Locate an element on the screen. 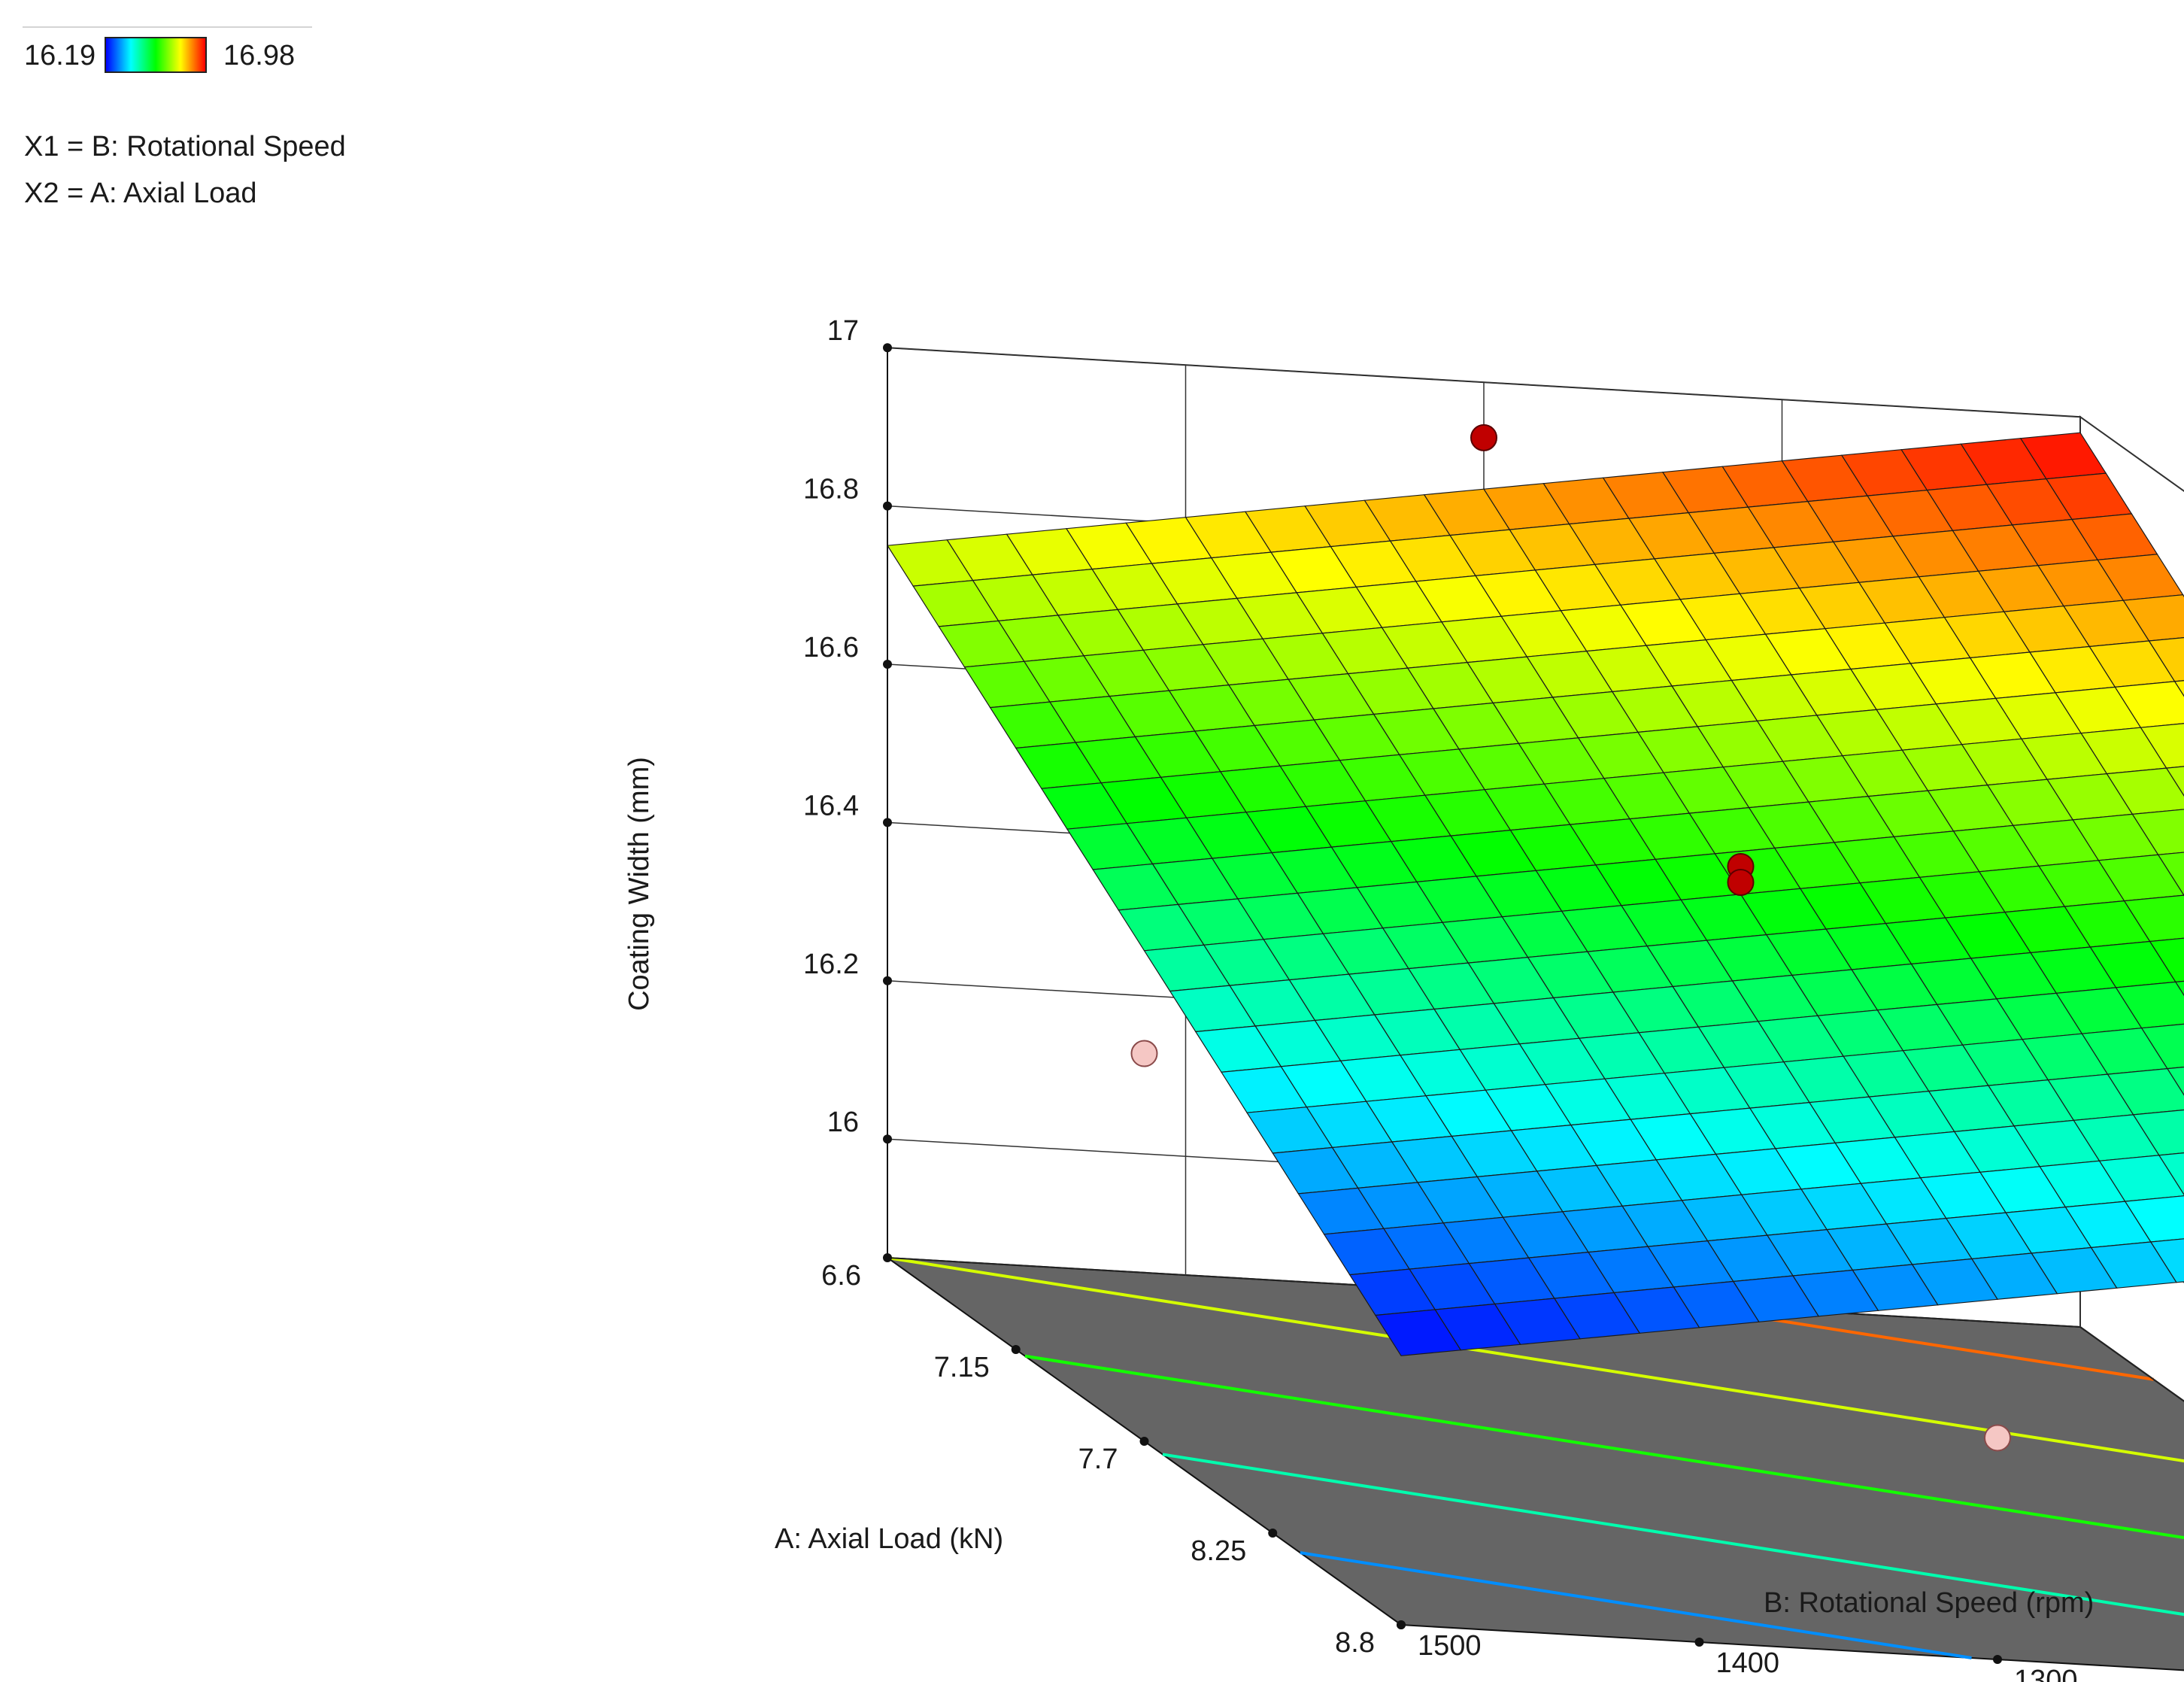  z-tick-label: 16.4 is located at coordinates (831, 805).